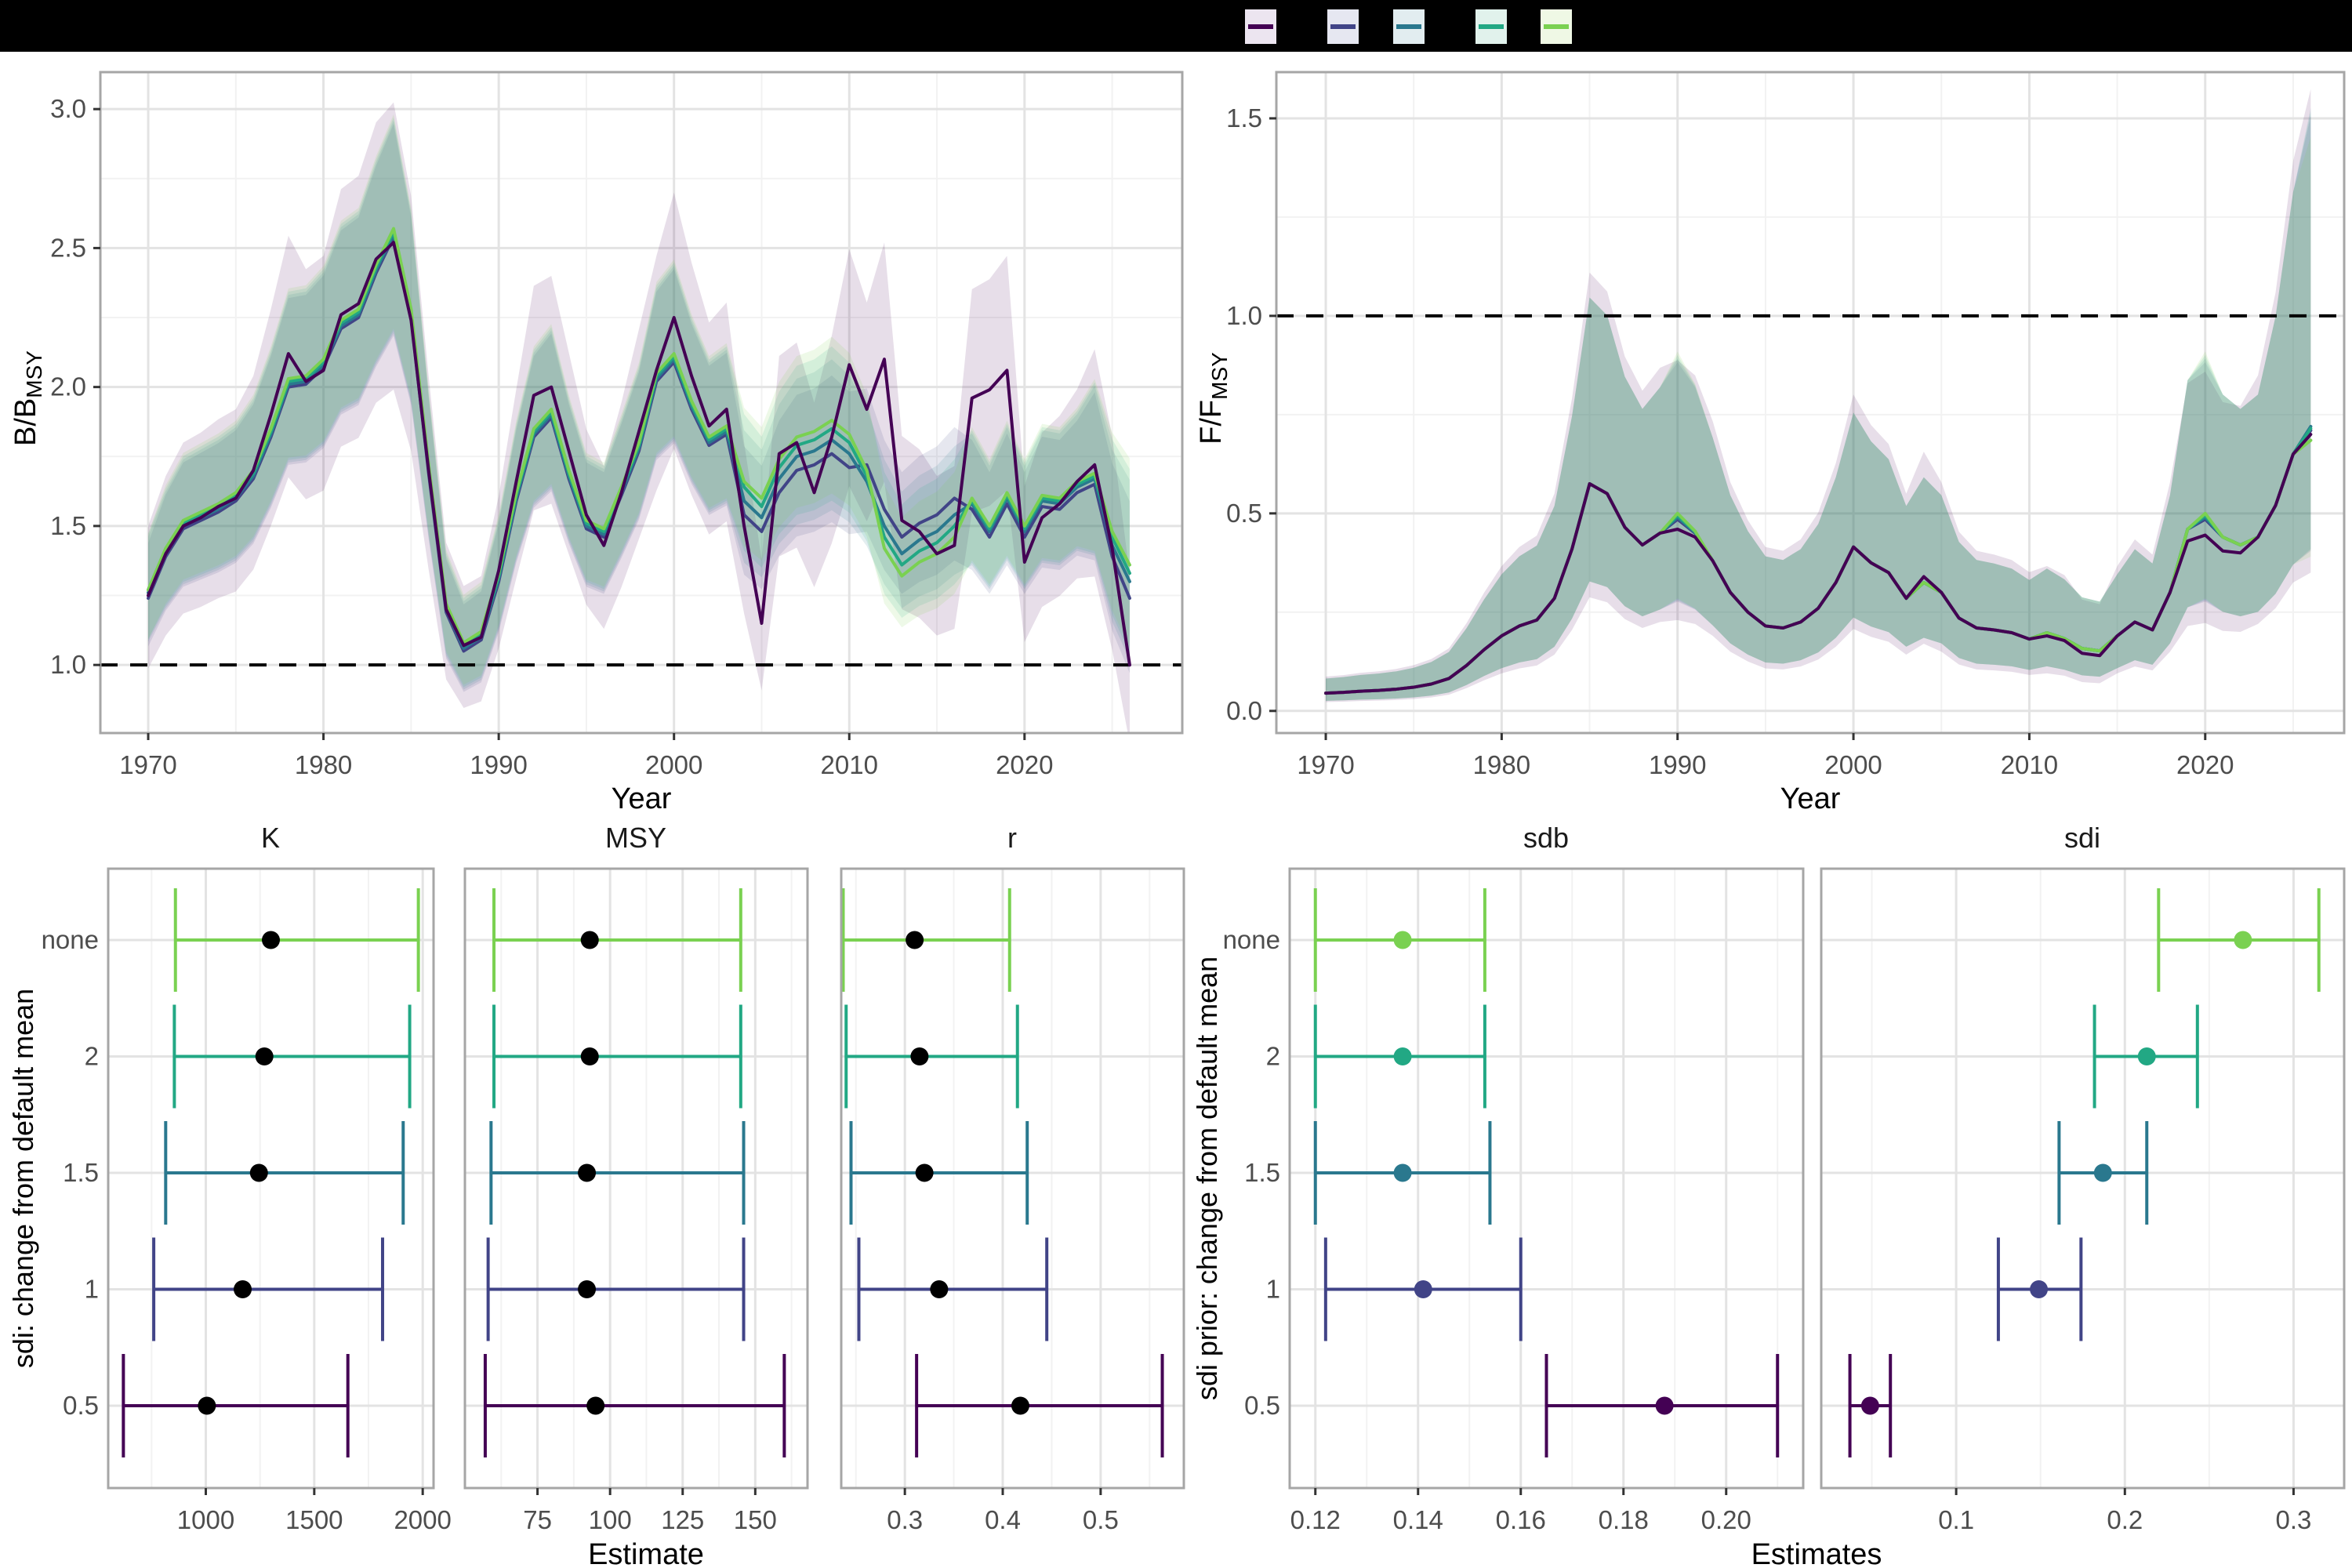 The width and height of the screenshot is (2352, 1568). What do you see at coordinates (1871, 1405) in the screenshot?
I see `errorbar-sdi-0.5` at bounding box center [1871, 1405].